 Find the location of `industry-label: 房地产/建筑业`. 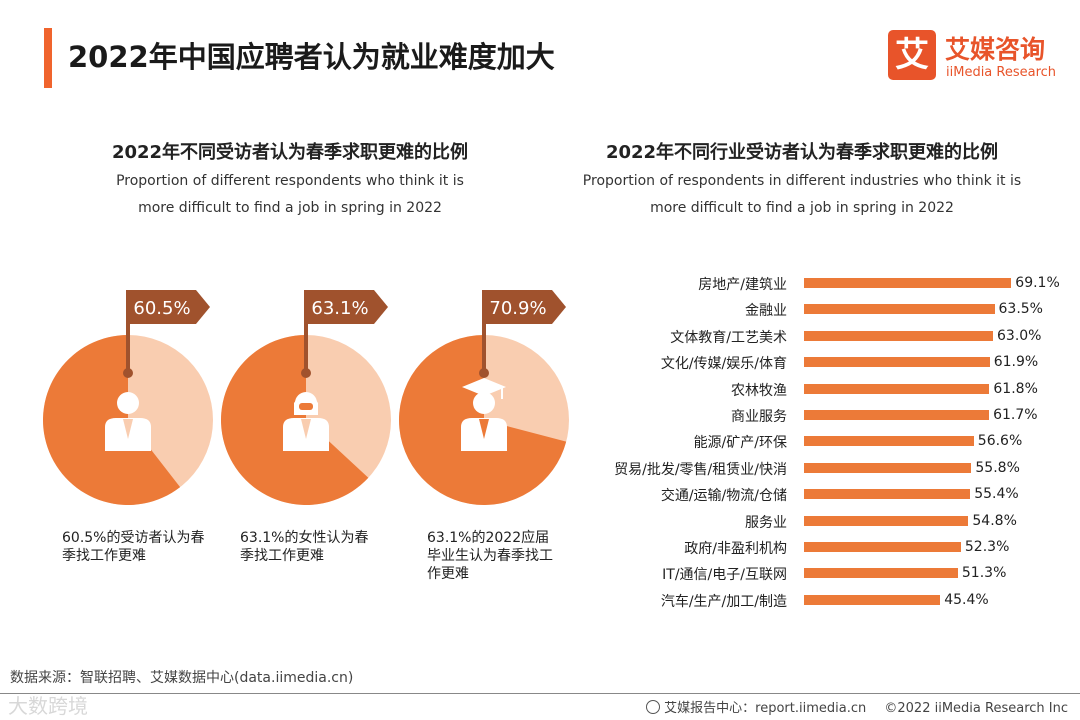

industry-label: 房地产/建筑业 is located at coordinates (742, 285).